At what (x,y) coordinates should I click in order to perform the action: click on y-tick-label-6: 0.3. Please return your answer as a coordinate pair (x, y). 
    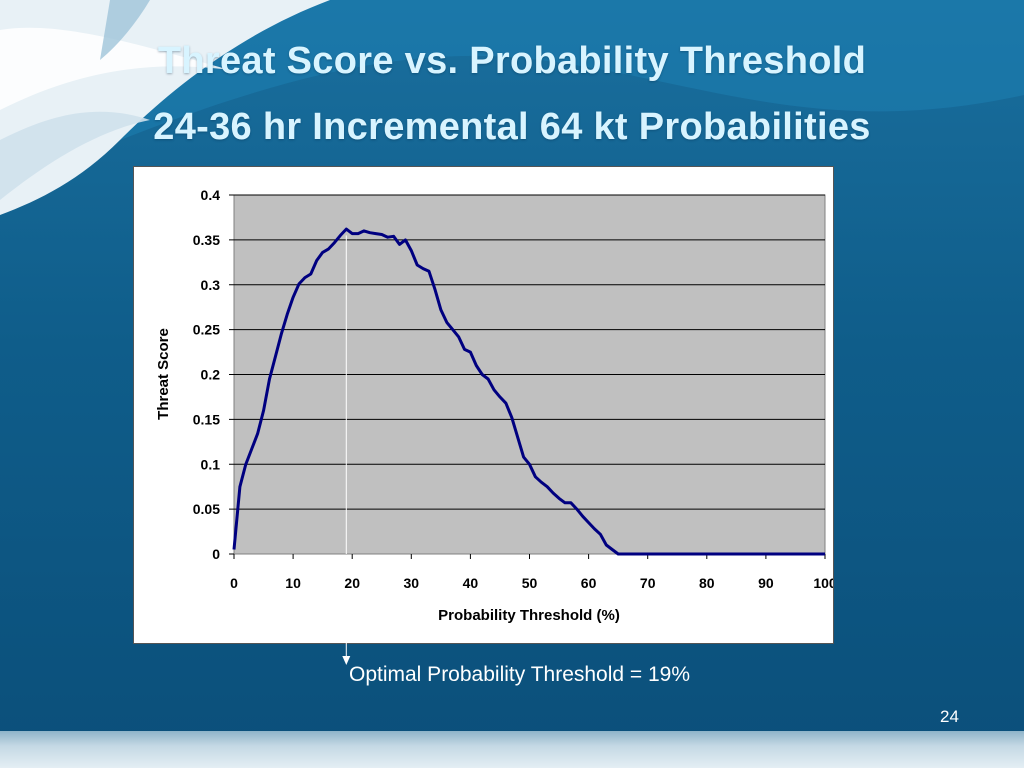
    Looking at the image, I should click on (211, 285).